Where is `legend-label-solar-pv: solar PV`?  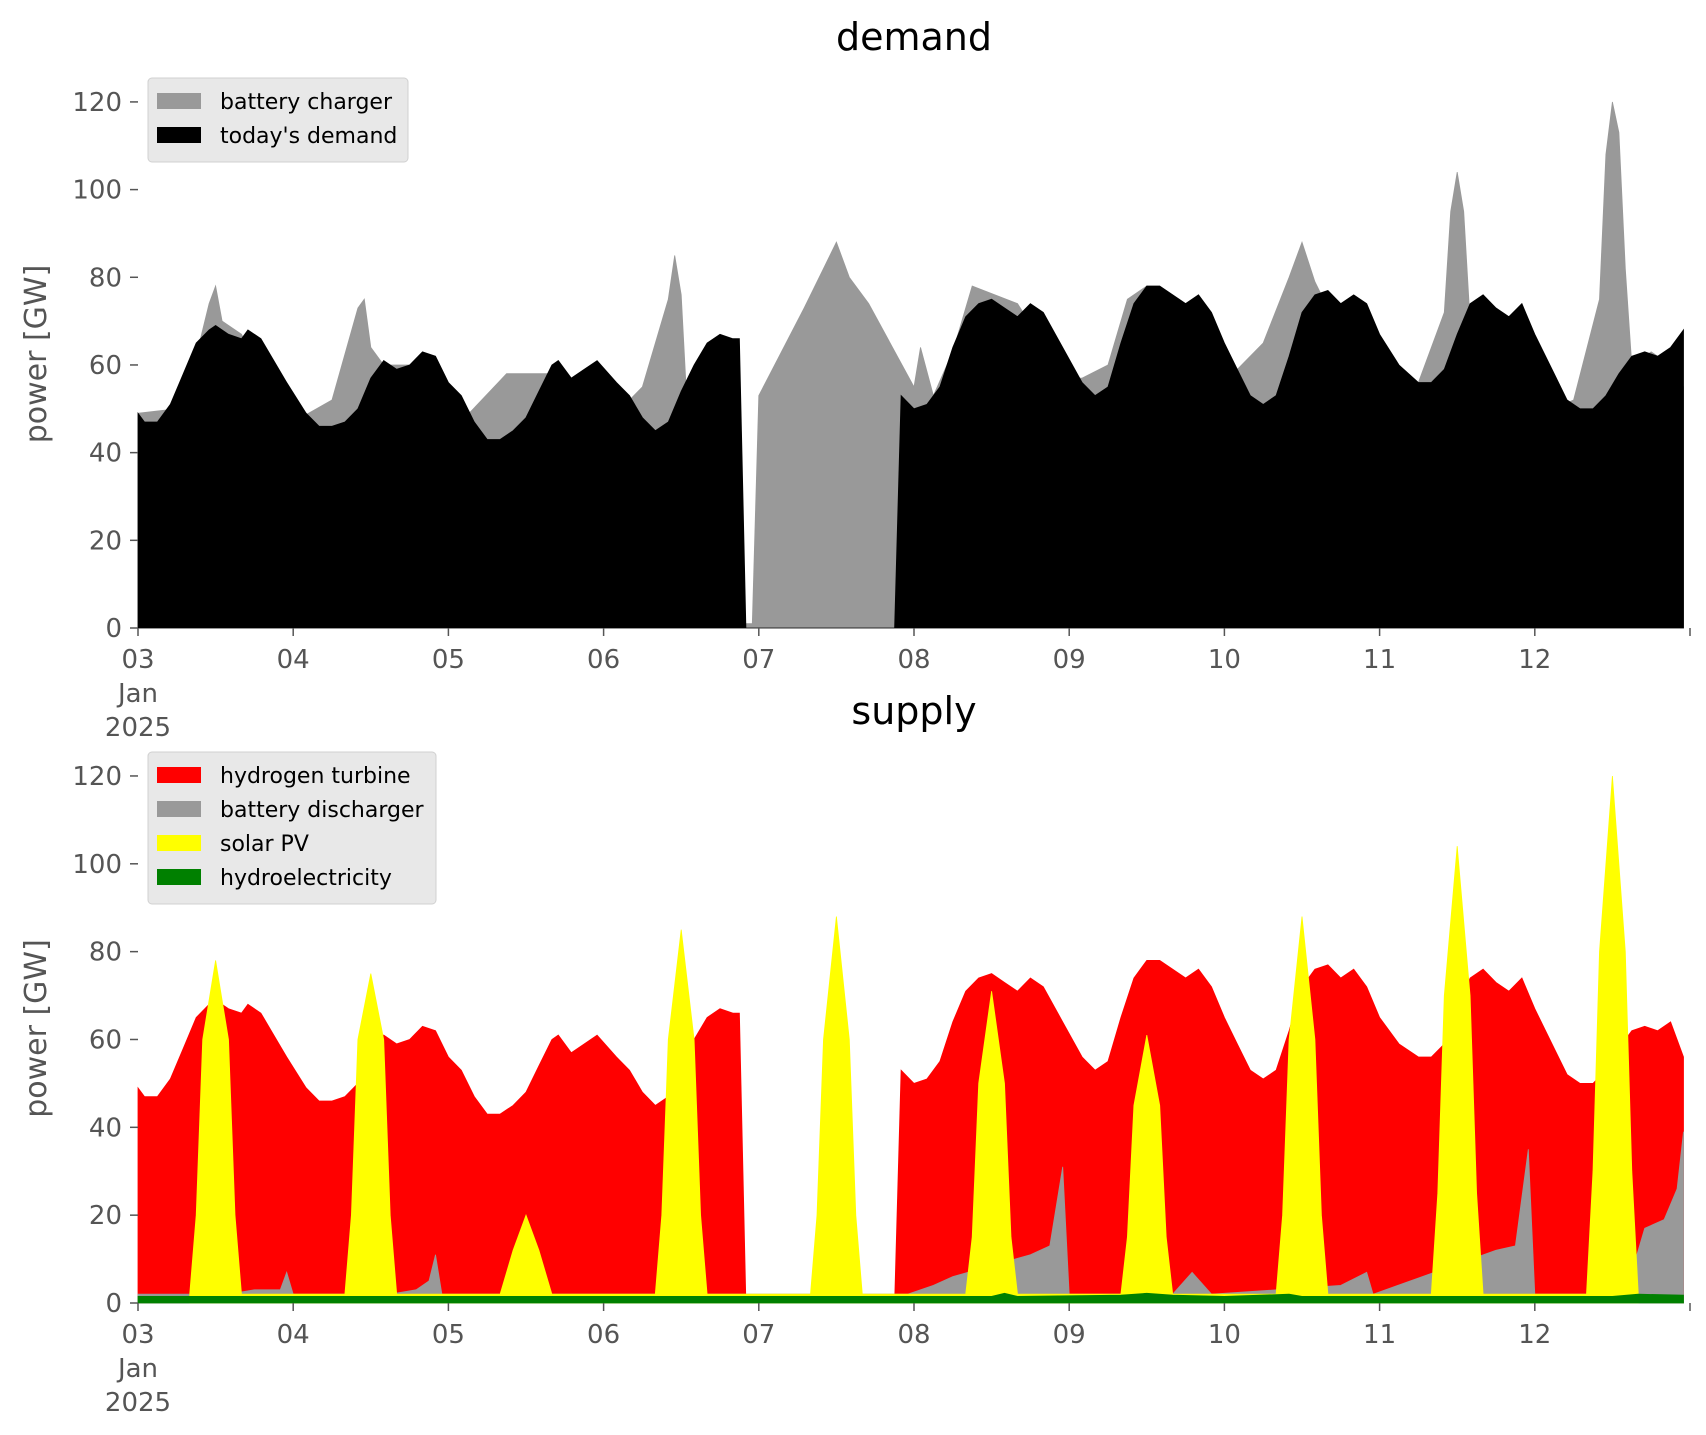 legend-label-solar-pv: solar PV is located at coordinates (264, 844).